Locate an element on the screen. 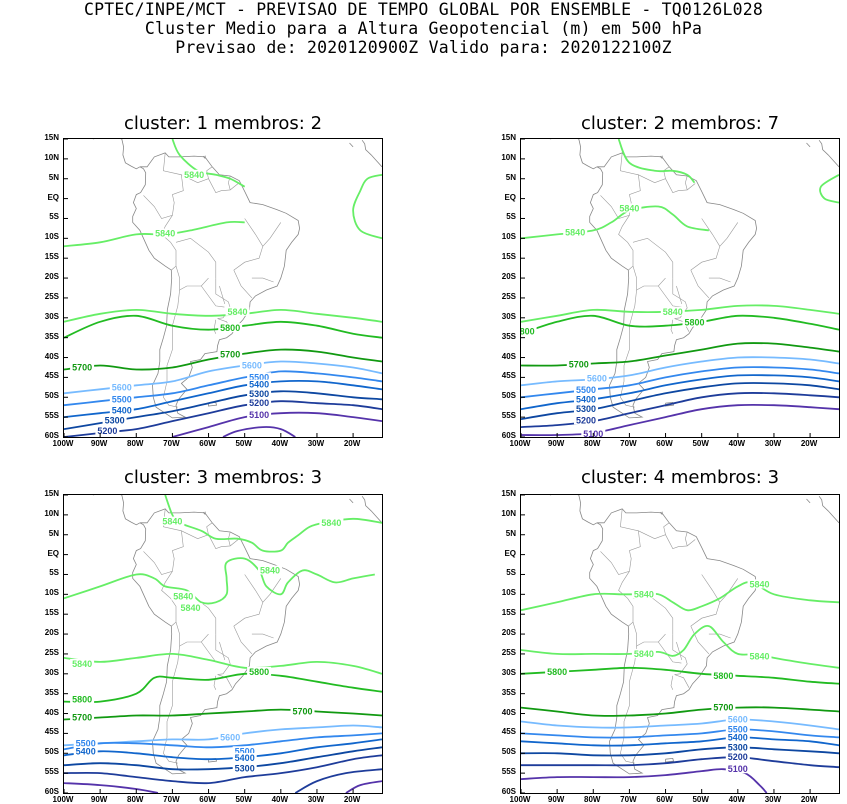  contour-label: 5400 is located at coordinates (259, 385).